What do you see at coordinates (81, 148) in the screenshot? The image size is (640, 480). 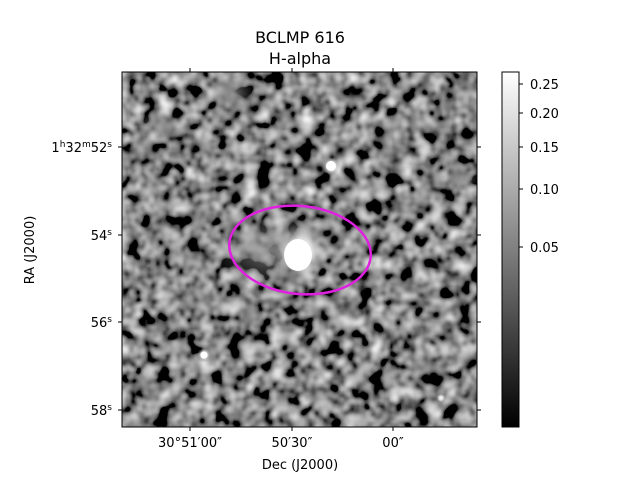 I see `y-tick-label: 1h32m52s` at bounding box center [81, 148].